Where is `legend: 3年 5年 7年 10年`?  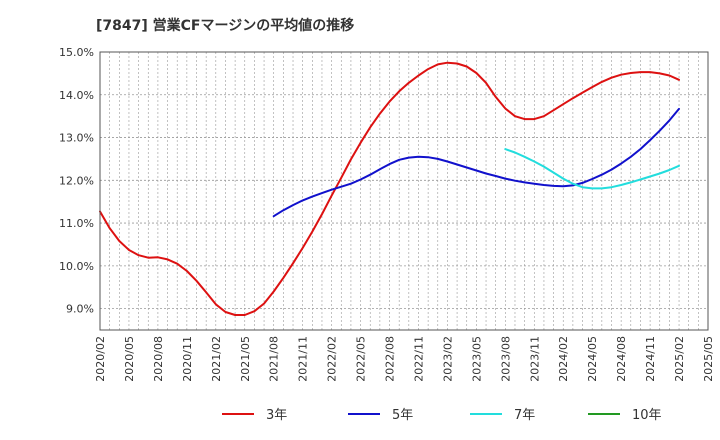
legend: 3年 5年 7年 10年 is located at coordinates (442, 415).